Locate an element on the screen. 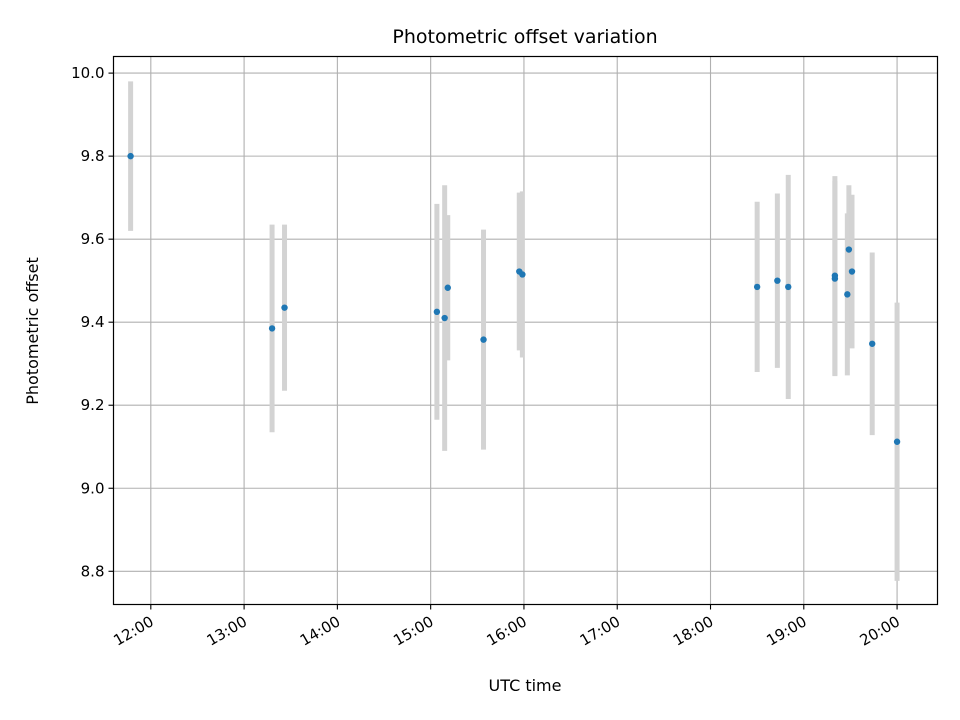  y-tick-label: 9.8 is located at coordinates (93, 156).